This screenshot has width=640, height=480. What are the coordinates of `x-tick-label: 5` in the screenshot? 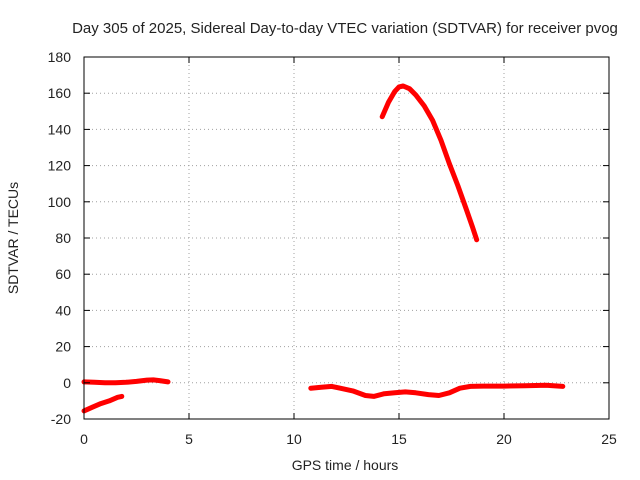 It's located at (189, 439).